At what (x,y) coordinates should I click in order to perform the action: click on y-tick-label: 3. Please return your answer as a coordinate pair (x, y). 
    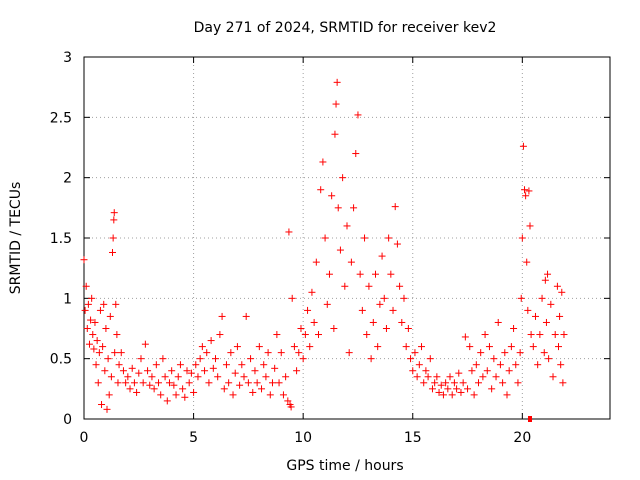
    Looking at the image, I should click on (67, 58).